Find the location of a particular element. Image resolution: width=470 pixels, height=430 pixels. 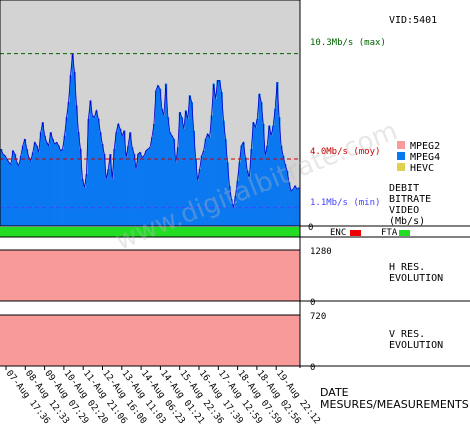

v-resolution-bar is located at coordinates (150, 340).